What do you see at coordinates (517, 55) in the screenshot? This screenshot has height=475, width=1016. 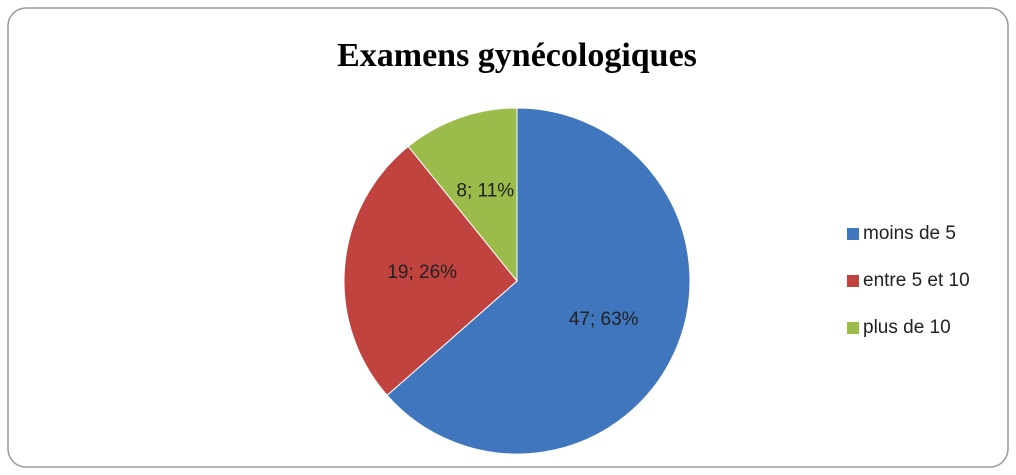 I see `chart-title: Examens gynécologiques` at bounding box center [517, 55].